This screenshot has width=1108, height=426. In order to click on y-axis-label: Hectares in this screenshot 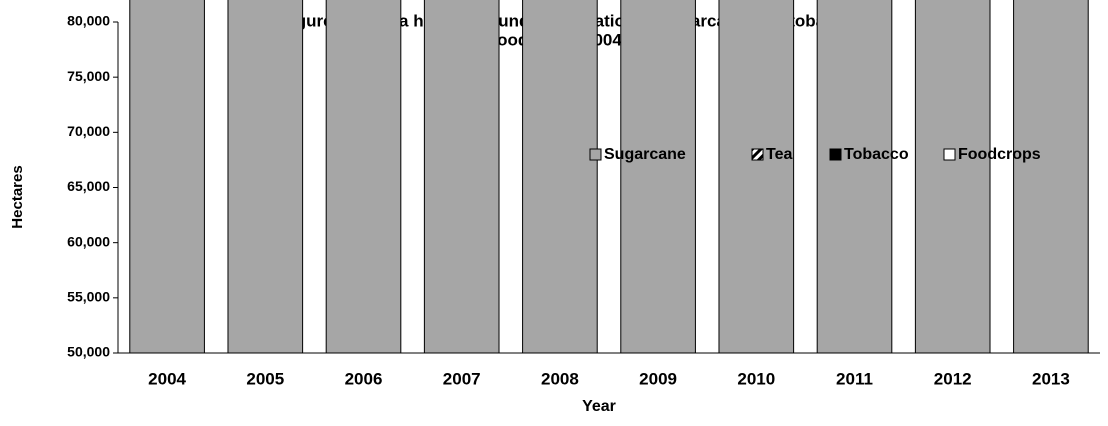, I will do `click(17, 196)`.